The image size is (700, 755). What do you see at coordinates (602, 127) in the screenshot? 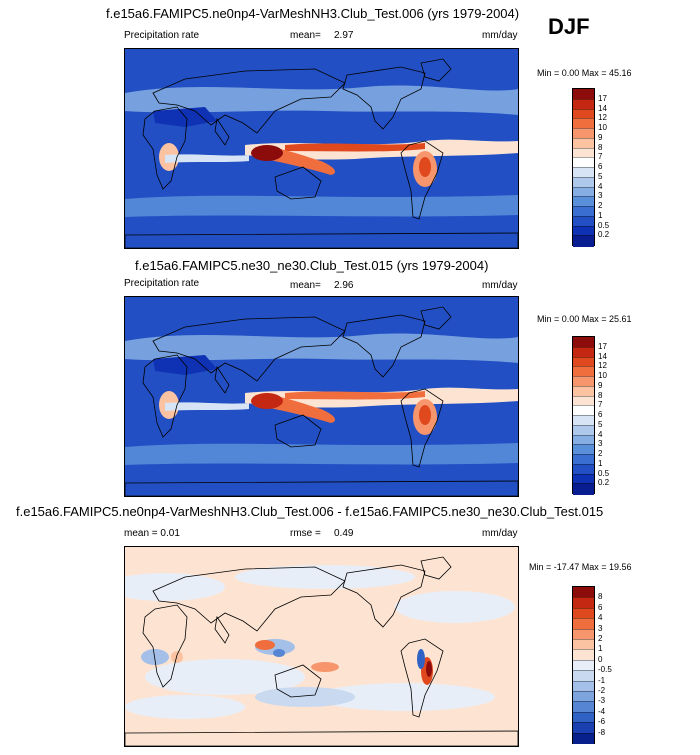
I see `colorbar-tick-label: 10` at bounding box center [602, 127].